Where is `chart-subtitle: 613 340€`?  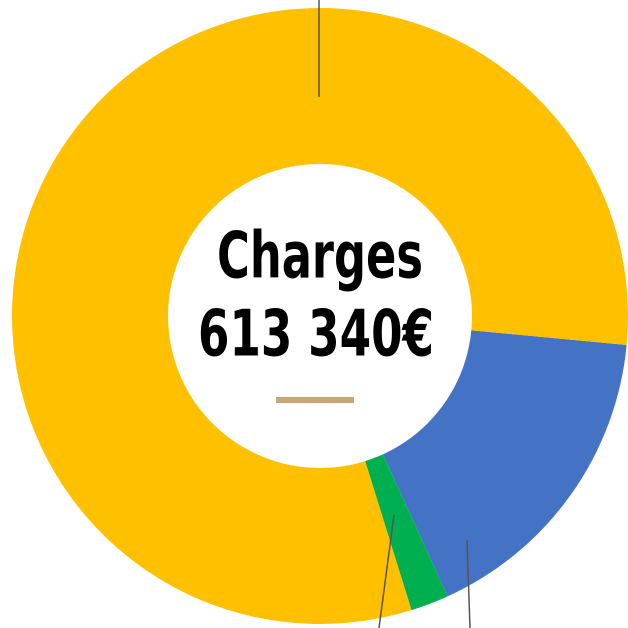
chart-subtitle: 613 340€ is located at coordinates (316, 335).